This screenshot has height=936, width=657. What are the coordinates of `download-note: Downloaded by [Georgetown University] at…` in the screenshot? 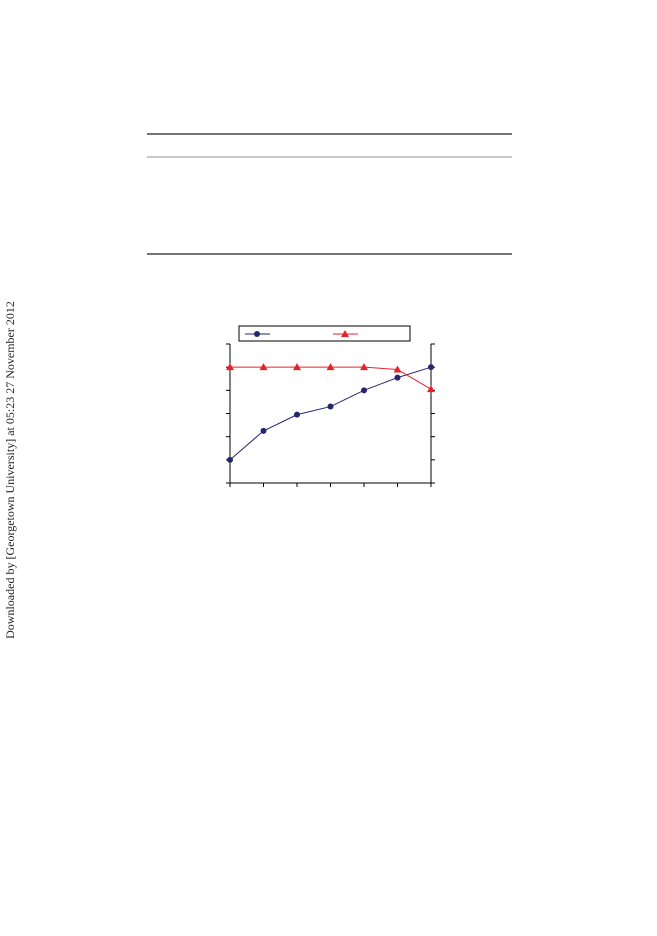 It's located at (10, 470).